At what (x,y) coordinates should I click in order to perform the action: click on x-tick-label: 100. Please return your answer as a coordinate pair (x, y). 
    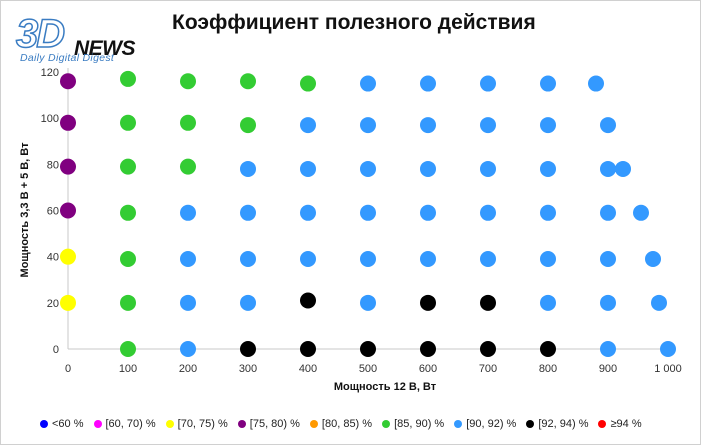
    Looking at the image, I should click on (128, 369).